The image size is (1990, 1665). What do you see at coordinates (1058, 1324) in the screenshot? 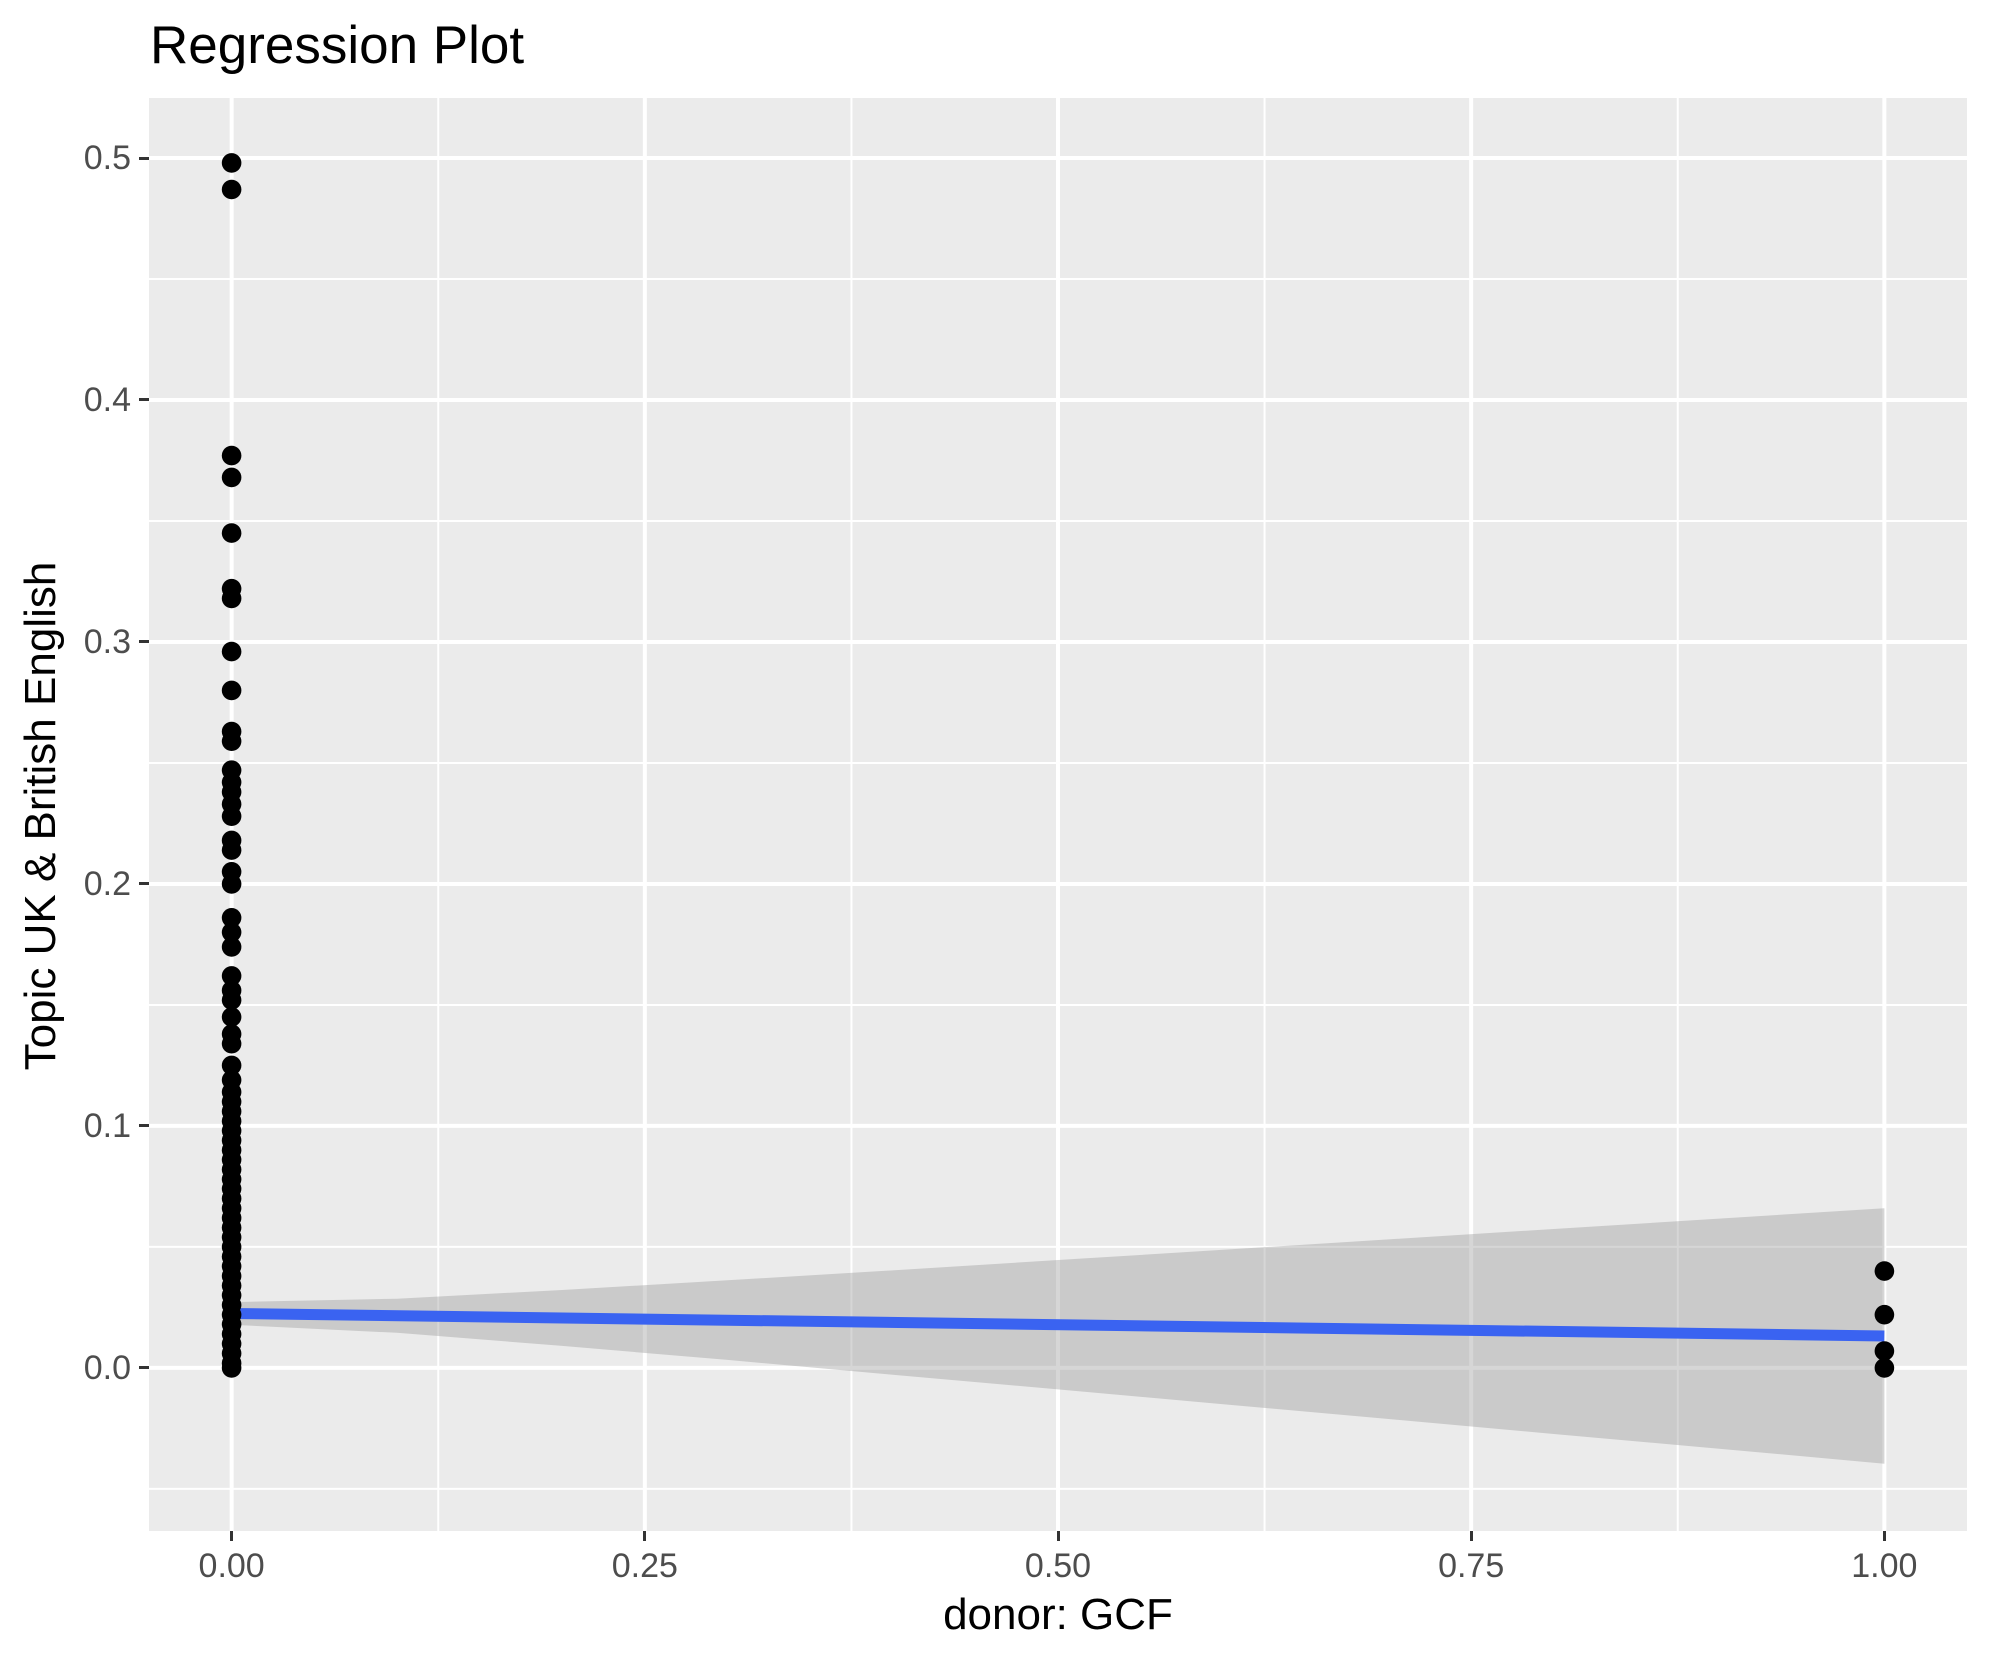
I see `regression-line` at bounding box center [1058, 1324].